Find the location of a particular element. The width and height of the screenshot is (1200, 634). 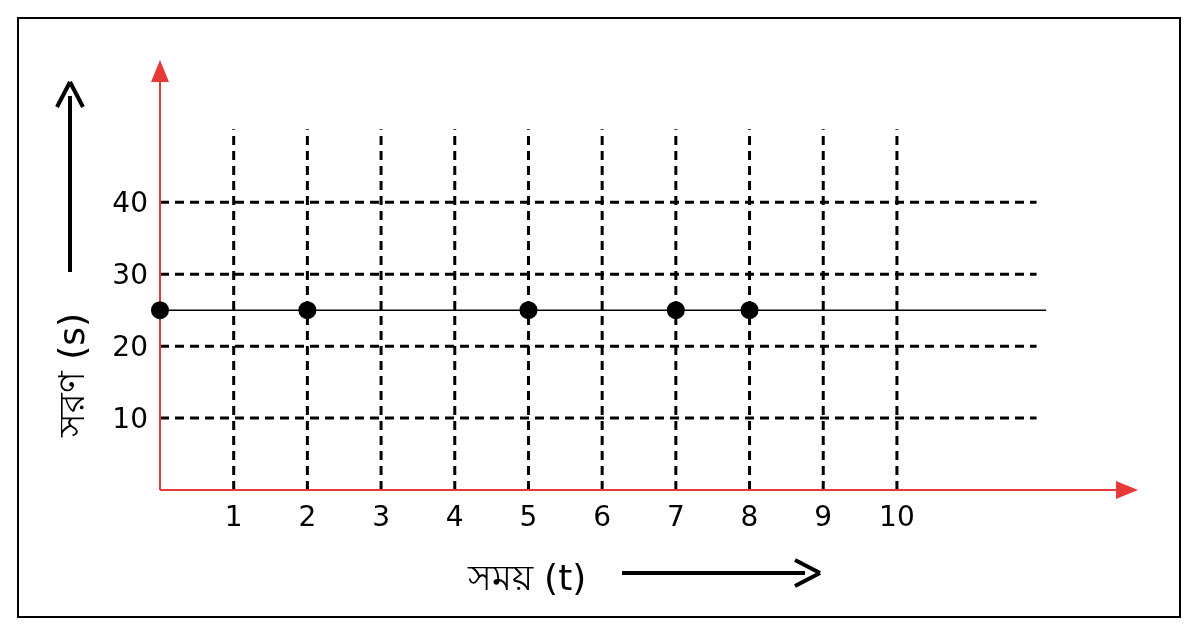

x-tick-label: 3 is located at coordinates (381, 516).